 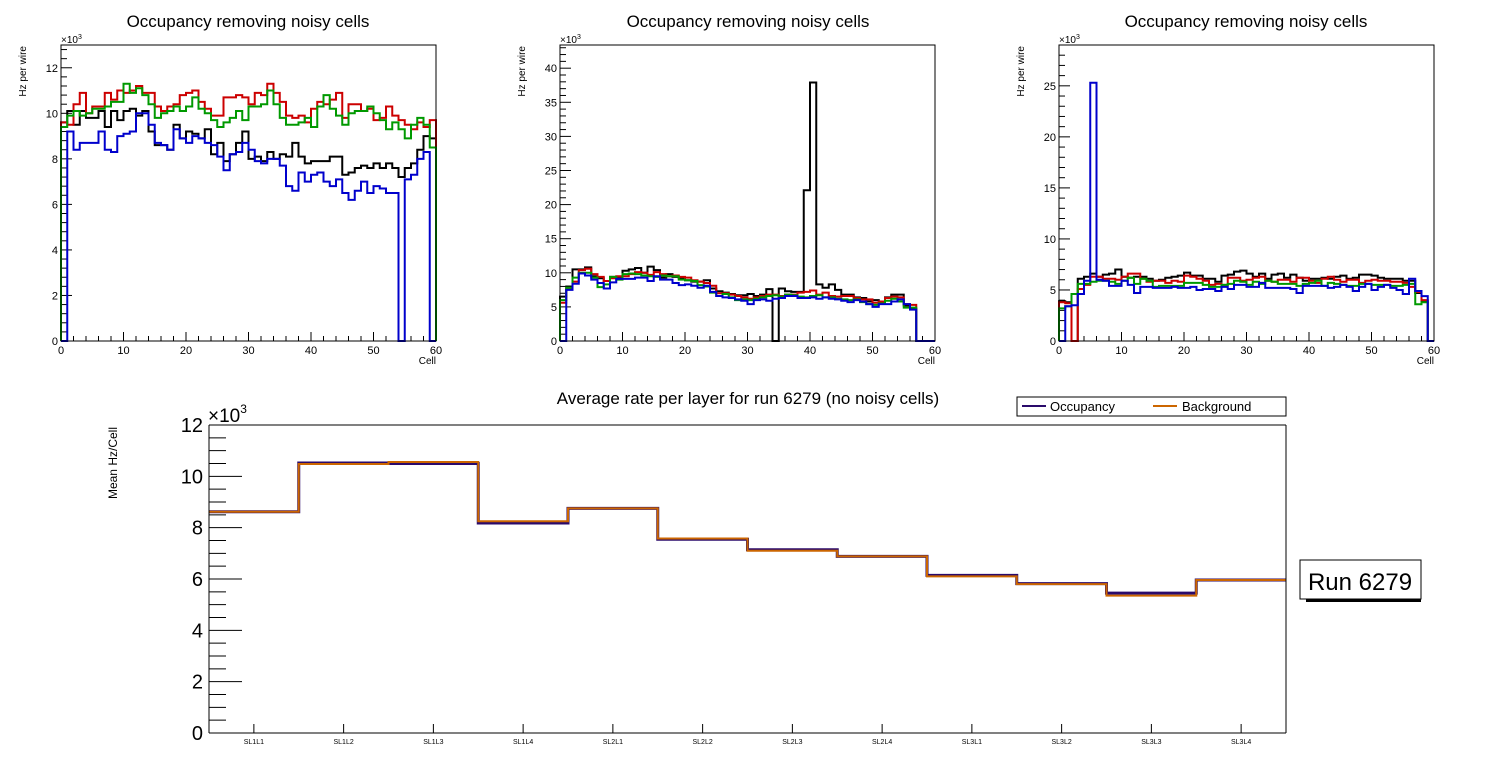 What do you see at coordinates (523, 742) in the screenshot?
I see `x-category-label: SL1L4` at bounding box center [523, 742].